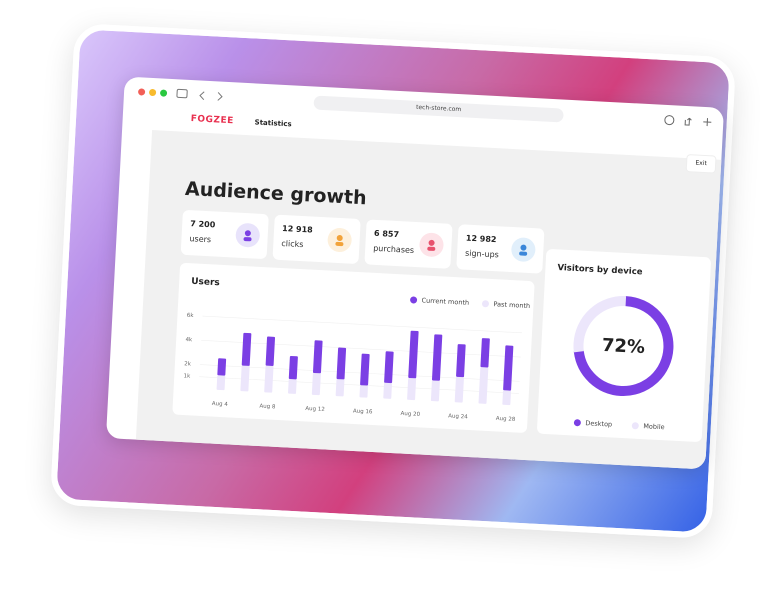  Describe the element at coordinates (141, 92) in the screenshot. I see `close-button` at that location.